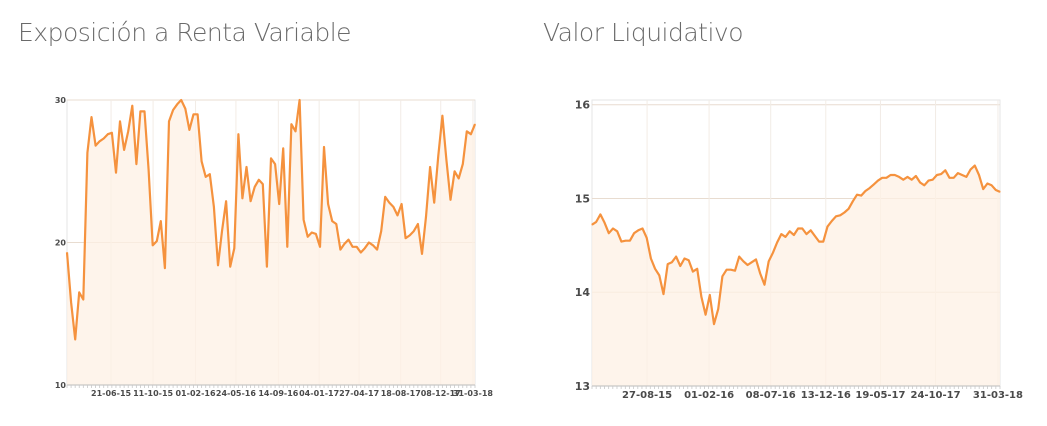  I want to click on y-tick-label: 13, so click(582, 386).